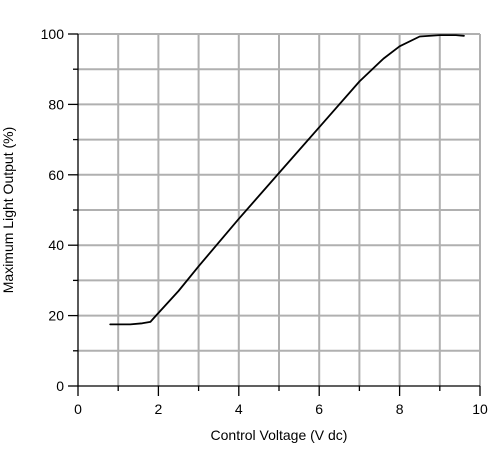 This screenshot has height=461, width=494. Describe the element at coordinates (279, 435) in the screenshot. I see `x-axis-label: Control Voltage (V dc)` at that location.